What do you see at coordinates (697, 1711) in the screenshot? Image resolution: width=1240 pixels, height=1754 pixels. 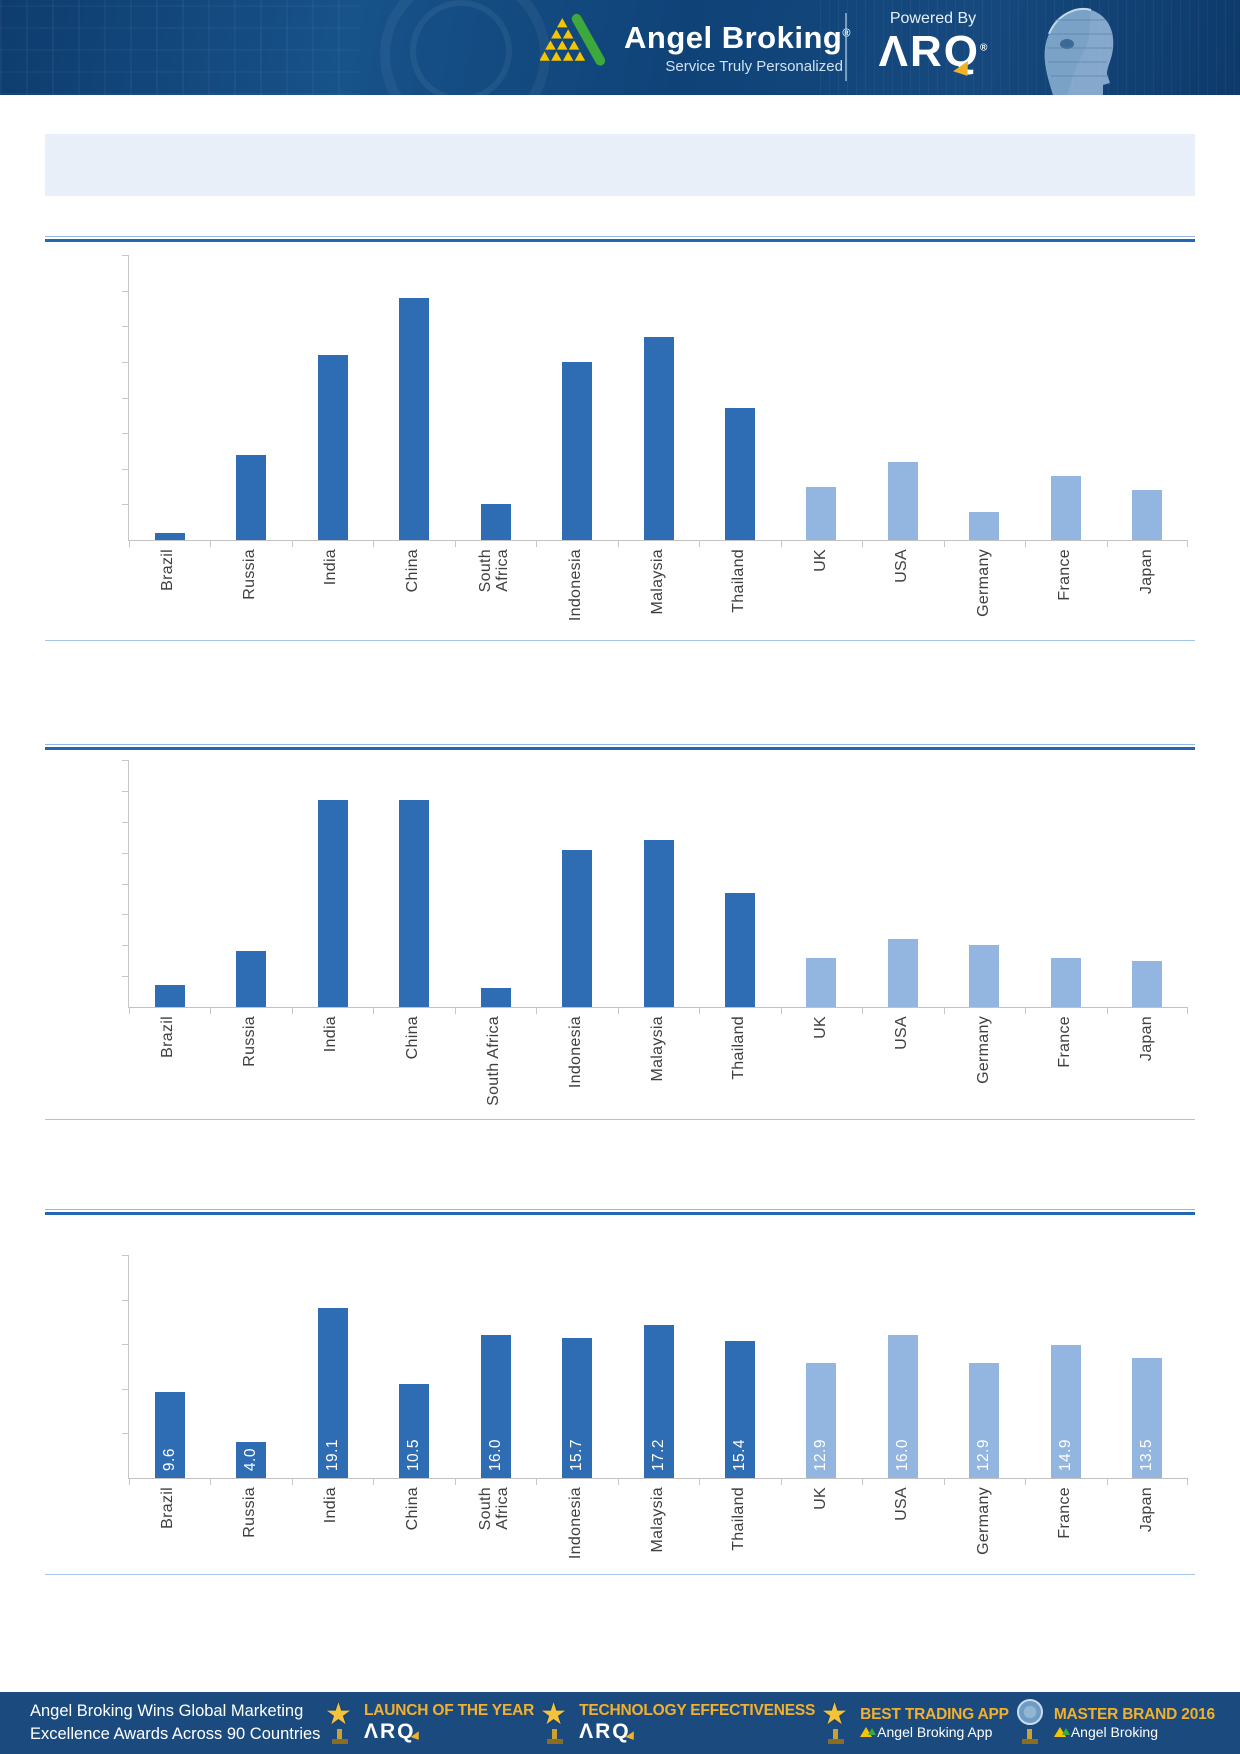 I see `award-title: TECHNOLOGY EFFECTIVENESS` at bounding box center [697, 1711].